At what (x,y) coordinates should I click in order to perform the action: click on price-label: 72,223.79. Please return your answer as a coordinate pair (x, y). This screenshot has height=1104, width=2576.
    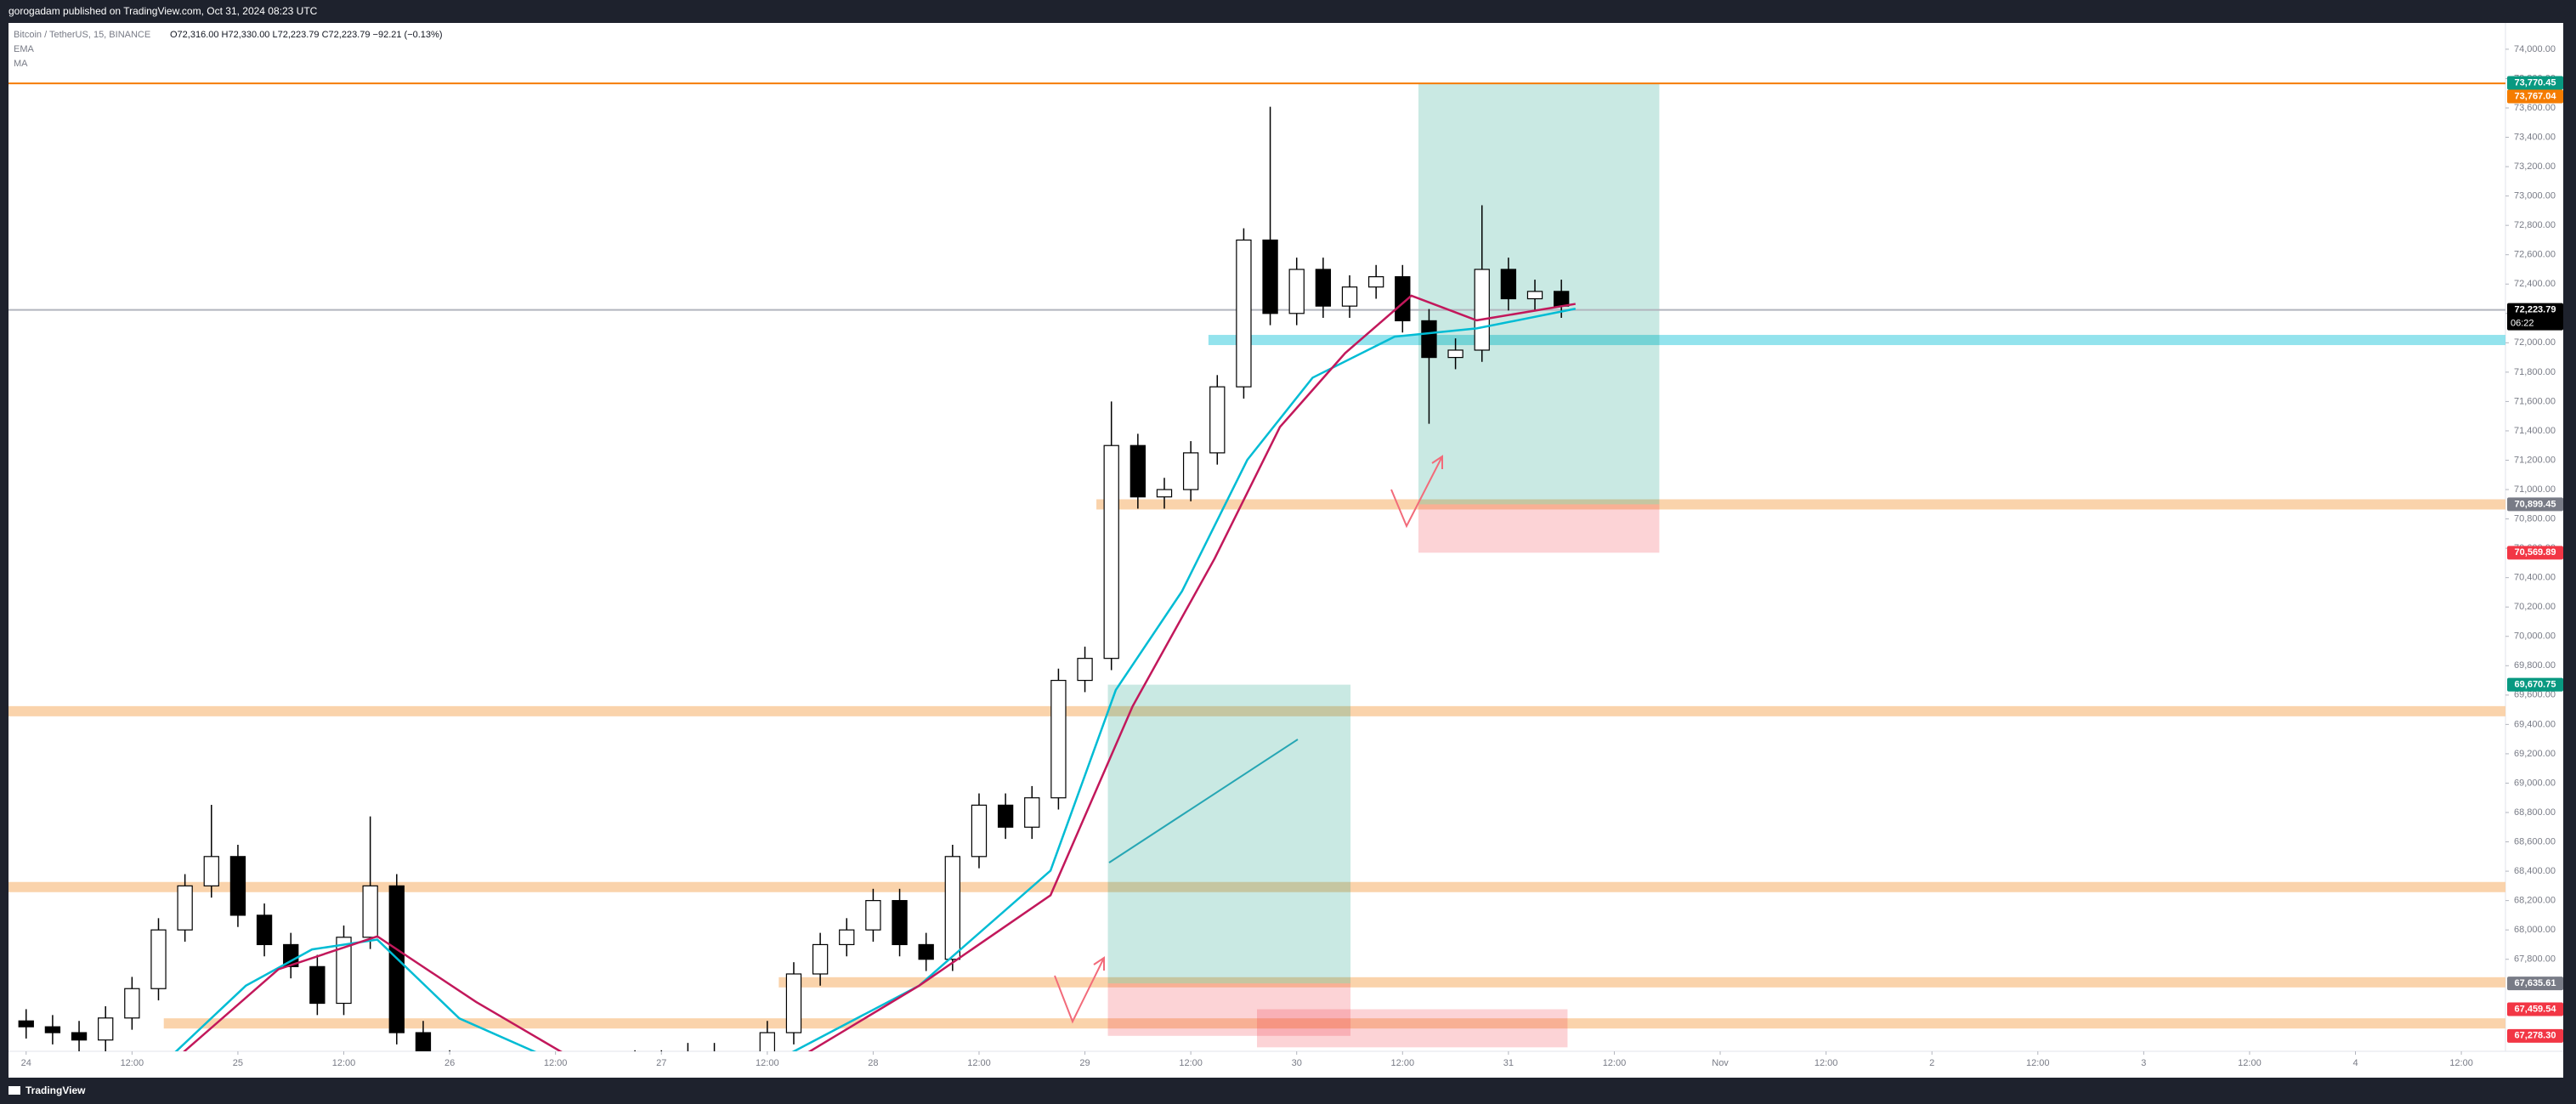
    Looking at the image, I should click on (2535, 310).